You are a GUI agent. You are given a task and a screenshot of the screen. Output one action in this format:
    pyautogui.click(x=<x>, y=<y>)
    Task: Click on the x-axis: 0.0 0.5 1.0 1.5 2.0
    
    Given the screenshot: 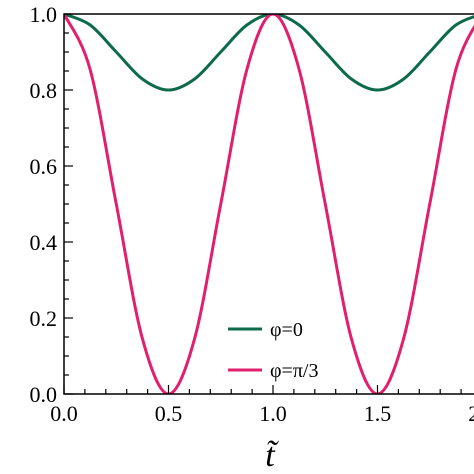 What is the action you would take?
    pyautogui.click(x=262, y=405)
    